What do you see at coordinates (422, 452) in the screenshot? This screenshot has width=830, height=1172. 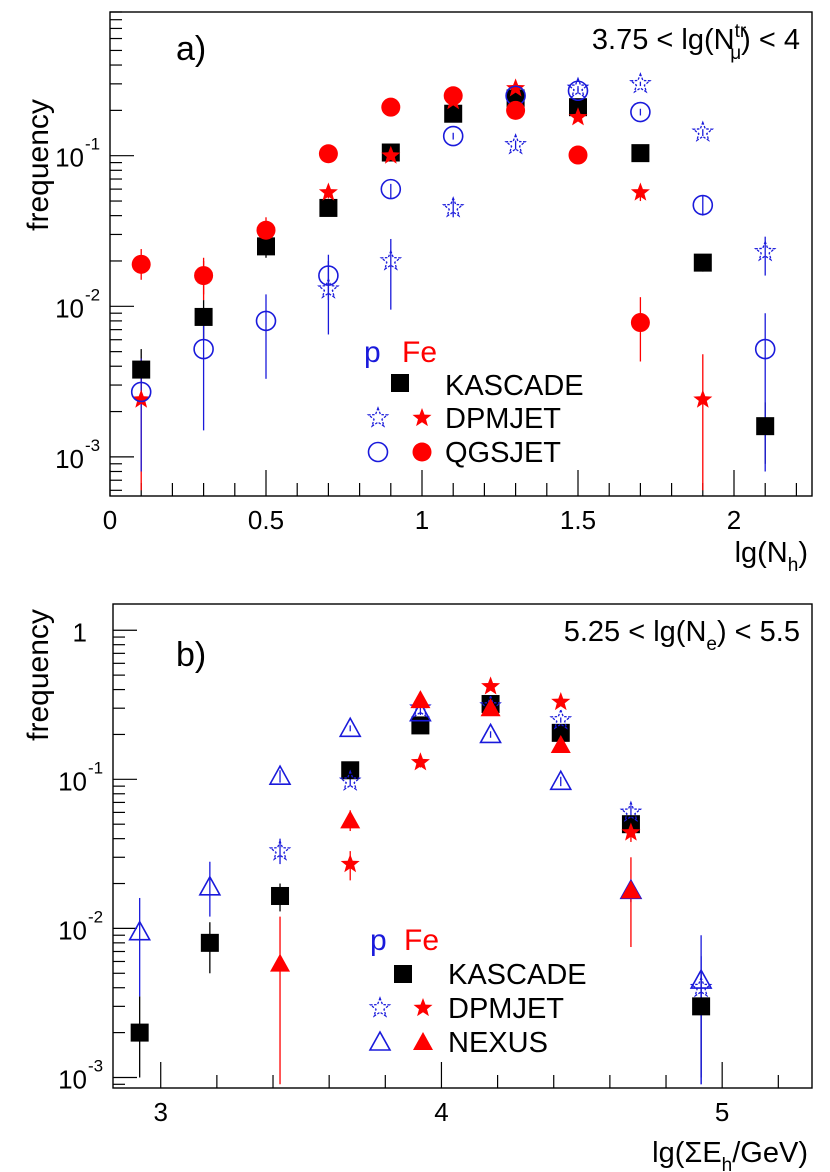 I see `legend-marker-circle-red` at bounding box center [422, 452].